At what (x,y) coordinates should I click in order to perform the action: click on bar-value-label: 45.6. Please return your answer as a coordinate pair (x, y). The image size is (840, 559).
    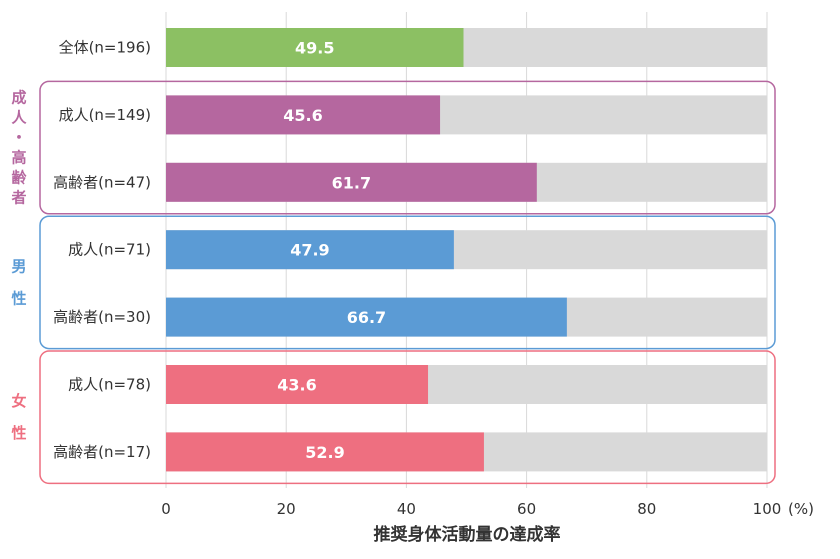
    Looking at the image, I should click on (302, 115).